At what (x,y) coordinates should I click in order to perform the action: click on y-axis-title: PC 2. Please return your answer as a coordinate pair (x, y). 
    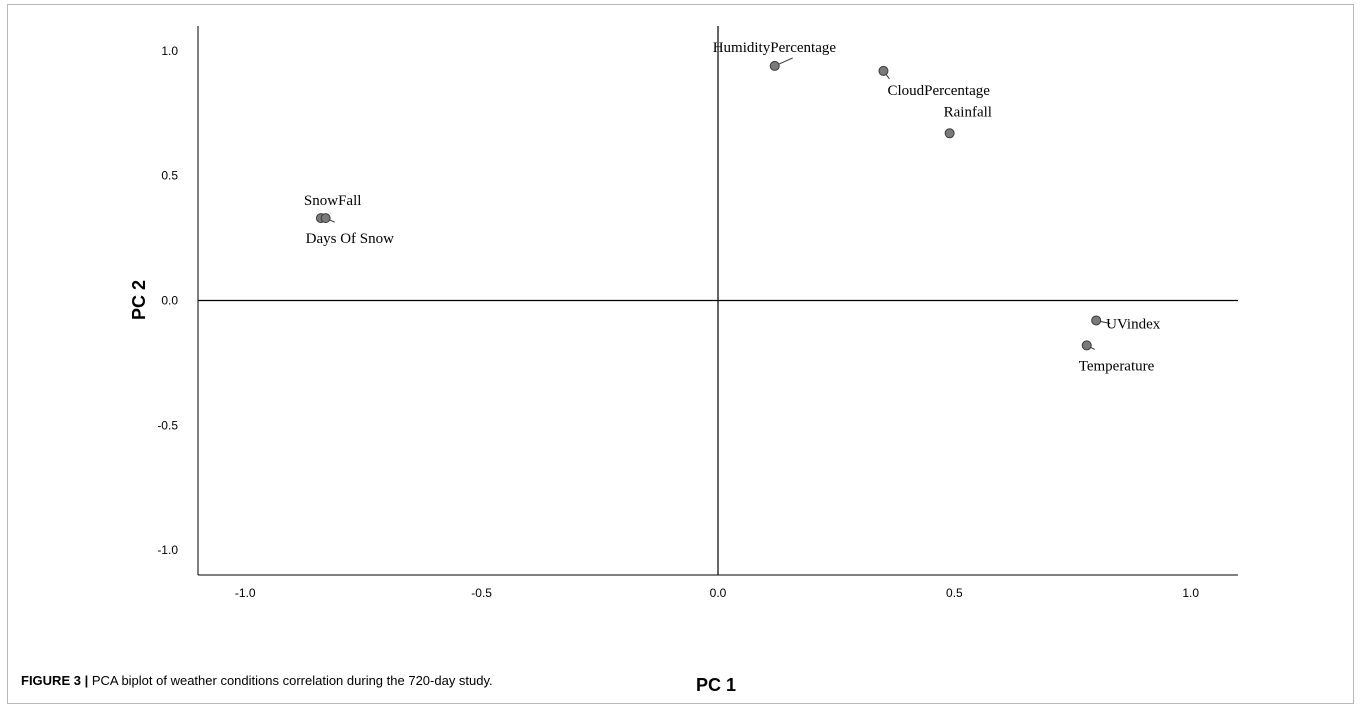
    Looking at the image, I should click on (139, 300).